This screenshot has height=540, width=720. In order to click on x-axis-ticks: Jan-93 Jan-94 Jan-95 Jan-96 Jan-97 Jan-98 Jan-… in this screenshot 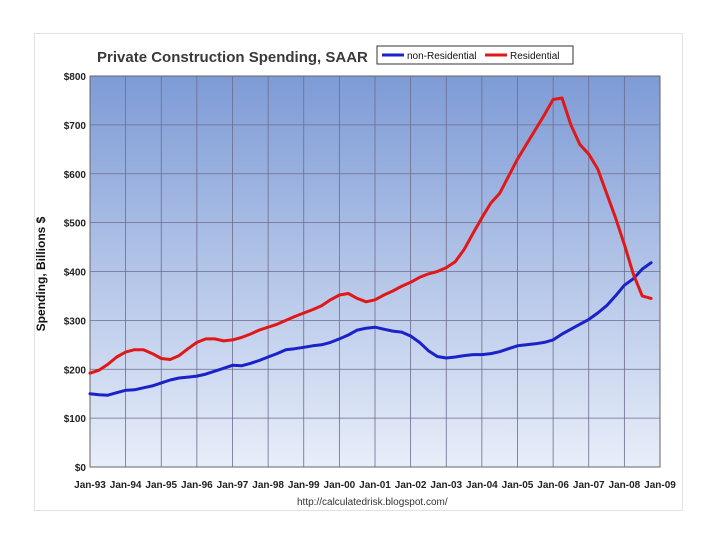, I will do `click(375, 485)`.